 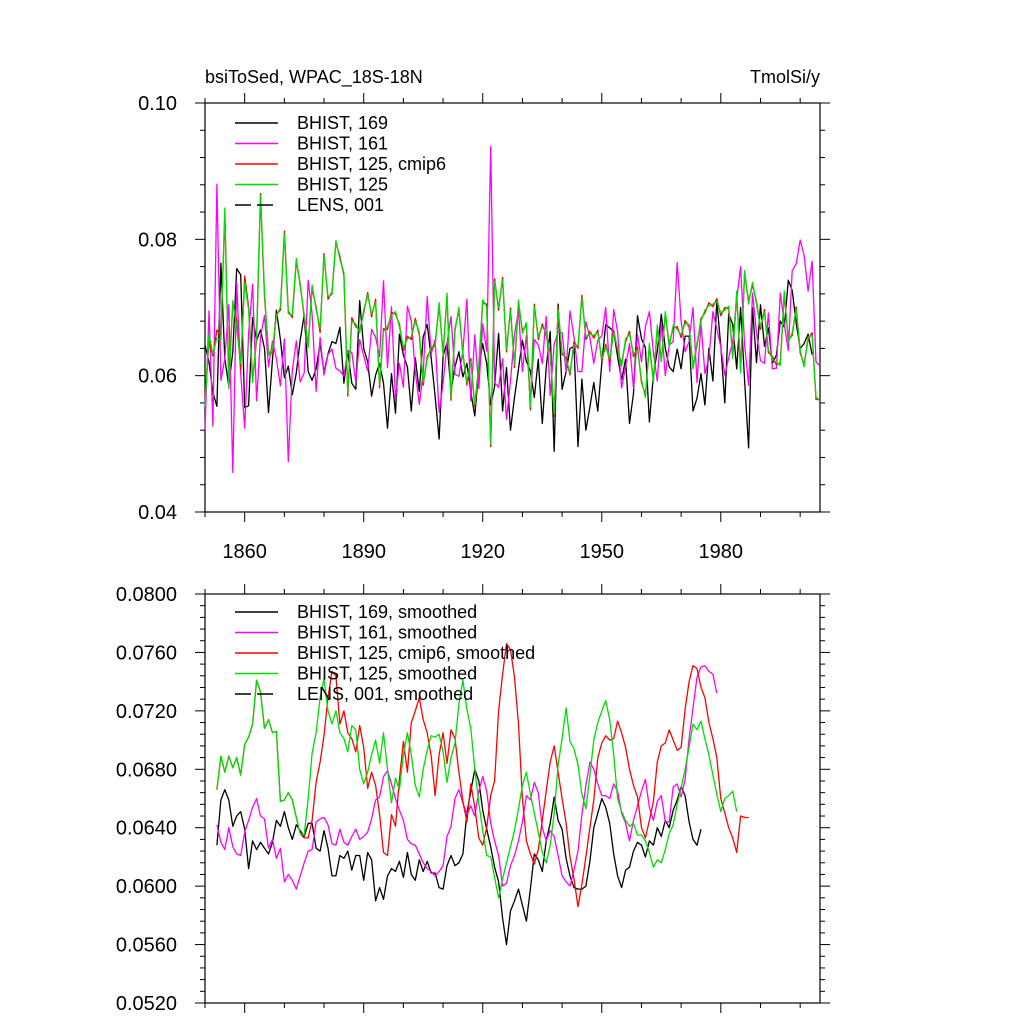 What do you see at coordinates (157, 377) in the screenshot?
I see `y-tick-label: 0.06` at bounding box center [157, 377].